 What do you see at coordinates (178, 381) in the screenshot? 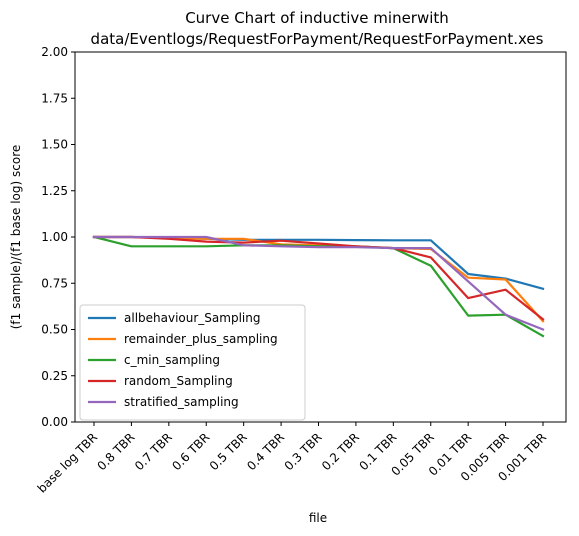
I see `legend-entry-label: random_Sampling` at bounding box center [178, 381].